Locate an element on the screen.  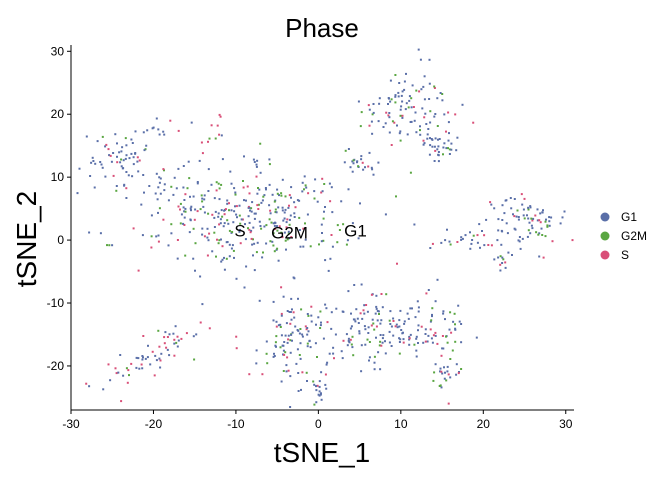
cluster-label-g1: G1 is located at coordinates (355, 231).